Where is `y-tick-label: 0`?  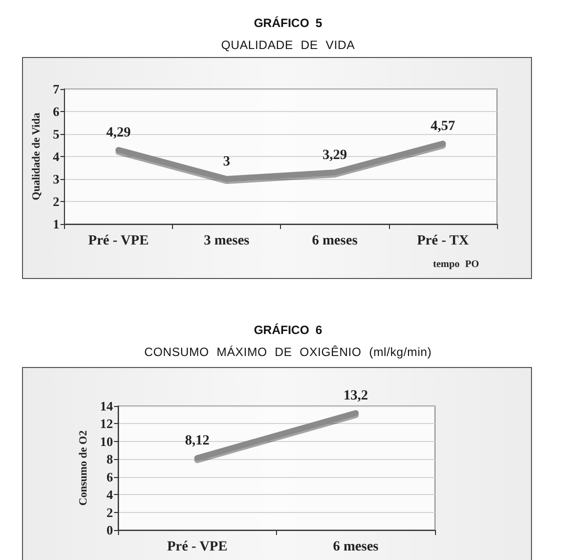
y-tick-label: 0 is located at coordinates (109, 530).